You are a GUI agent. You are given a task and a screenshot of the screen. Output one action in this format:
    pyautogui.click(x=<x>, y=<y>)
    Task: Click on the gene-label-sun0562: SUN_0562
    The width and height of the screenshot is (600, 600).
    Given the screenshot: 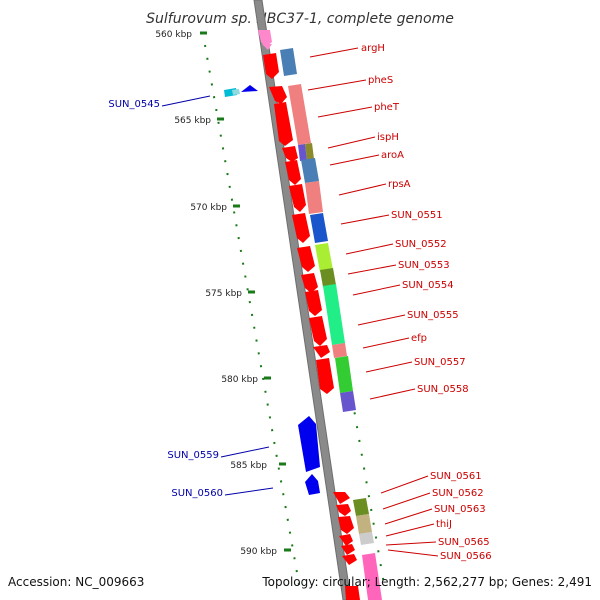 What is the action you would take?
    pyautogui.click(x=458, y=493)
    